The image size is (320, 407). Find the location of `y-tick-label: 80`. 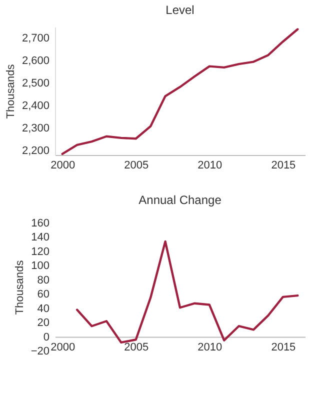

y-tick-label: 80 is located at coordinates (43, 280).